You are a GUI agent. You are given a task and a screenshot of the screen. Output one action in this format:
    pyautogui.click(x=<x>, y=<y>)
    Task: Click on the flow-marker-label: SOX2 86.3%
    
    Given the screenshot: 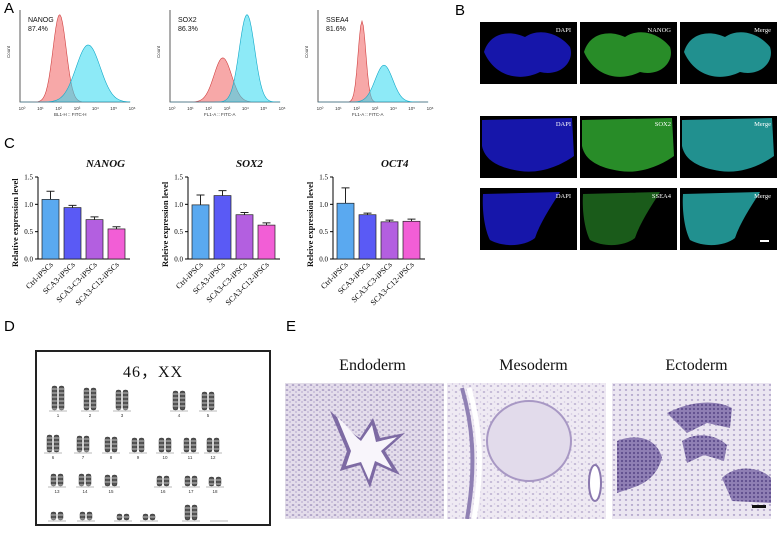 What is the action you would take?
    pyautogui.click(x=188, y=25)
    